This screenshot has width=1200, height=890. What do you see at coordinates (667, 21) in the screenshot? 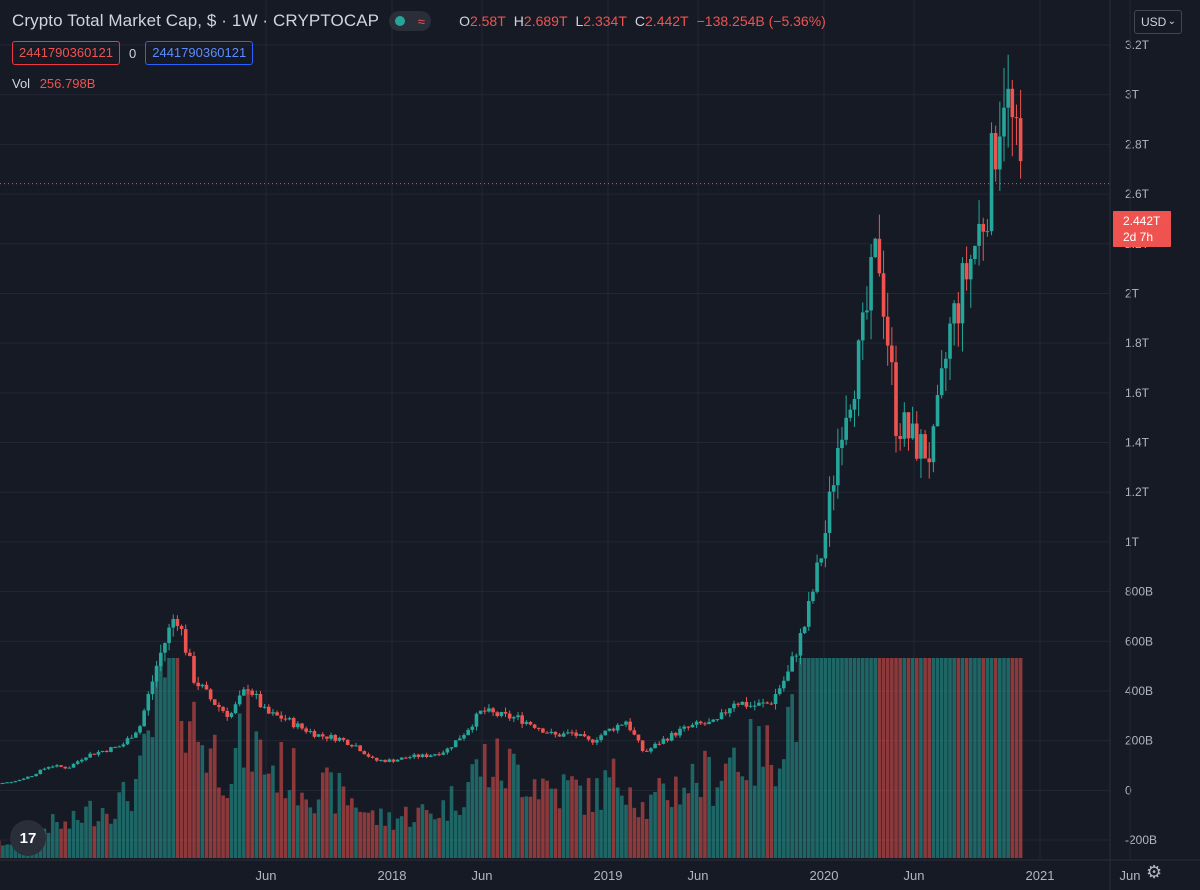
I see `ohlc-value: 2.442T` at bounding box center [667, 21].